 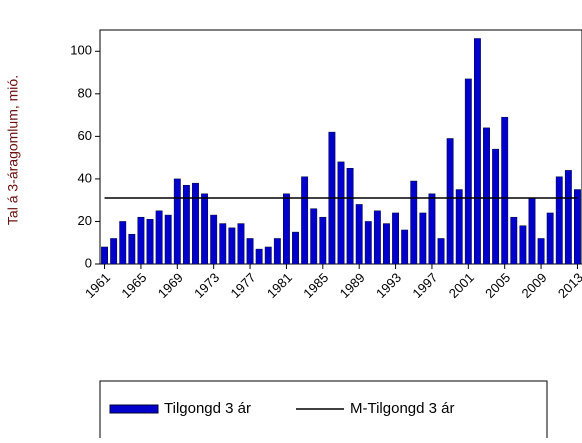 What do you see at coordinates (85, 177) in the screenshot?
I see `y-tick-label: 40` at bounding box center [85, 177].